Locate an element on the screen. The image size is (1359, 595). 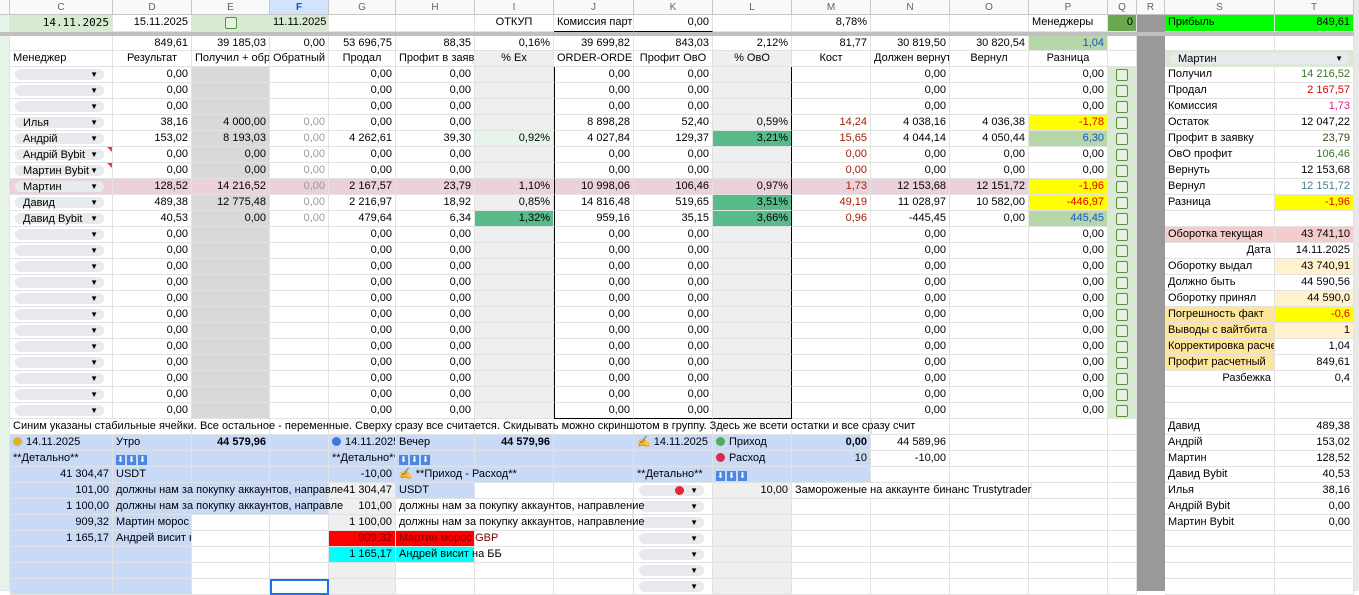
value-j: 0,00 is located at coordinates (594, 347).